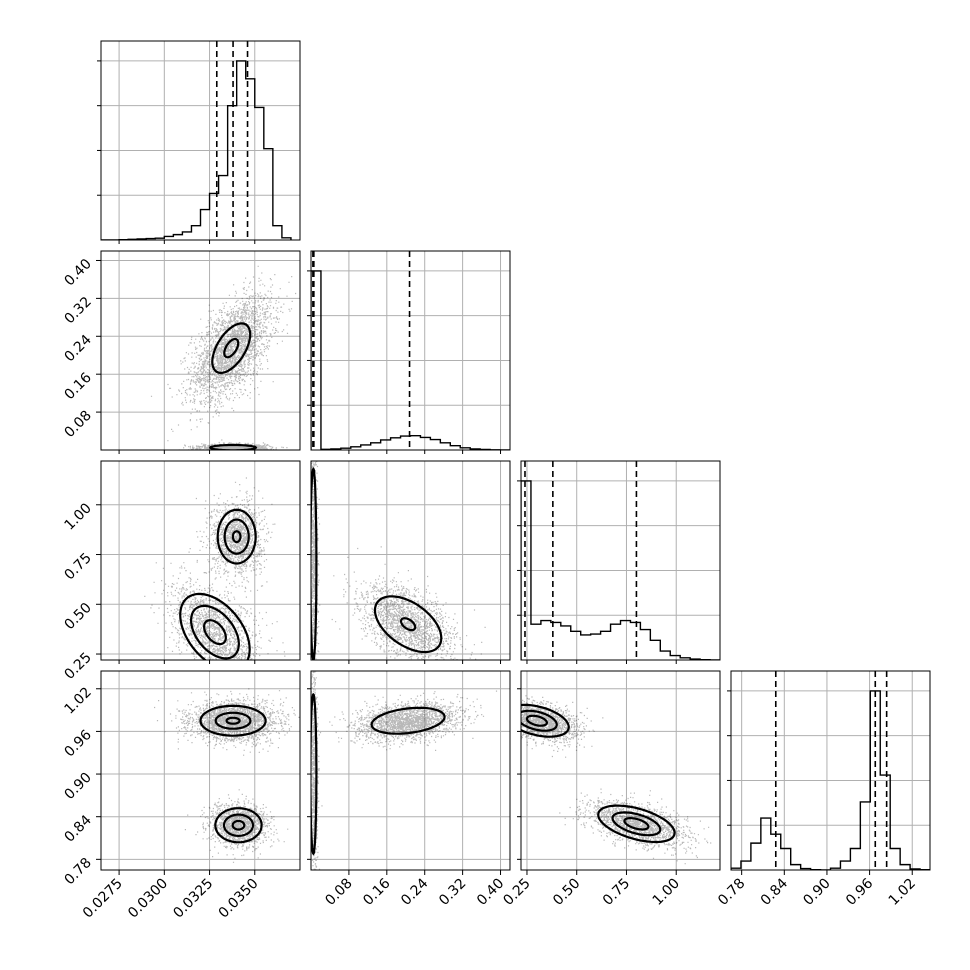  What do you see at coordinates (566, 892) in the screenshot?
I see `x-tick-label: 0.50` at bounding box center [566, 892].